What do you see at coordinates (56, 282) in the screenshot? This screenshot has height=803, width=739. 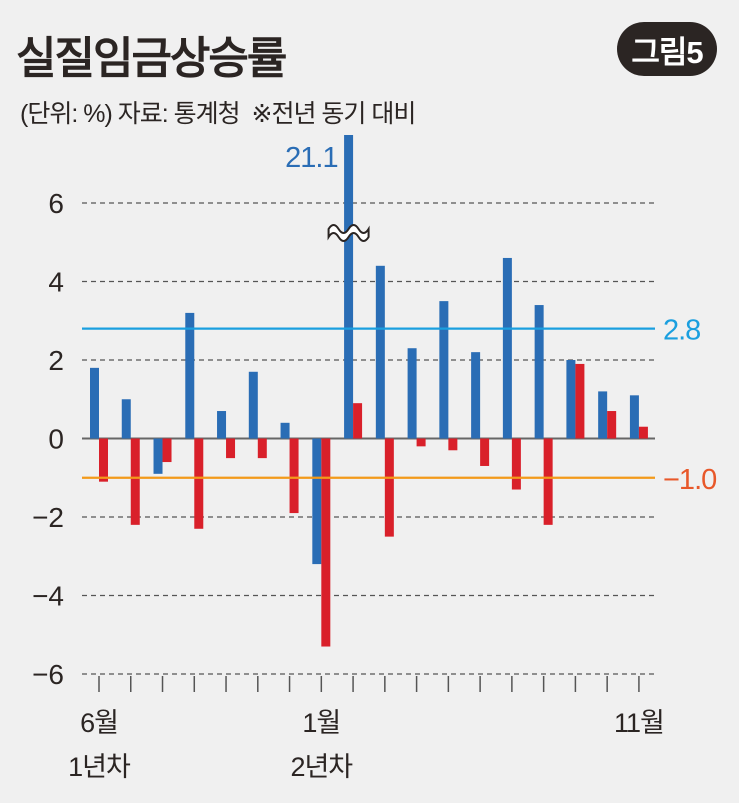 I see `y-tick-label: 4` at bounding box center [56, 282].